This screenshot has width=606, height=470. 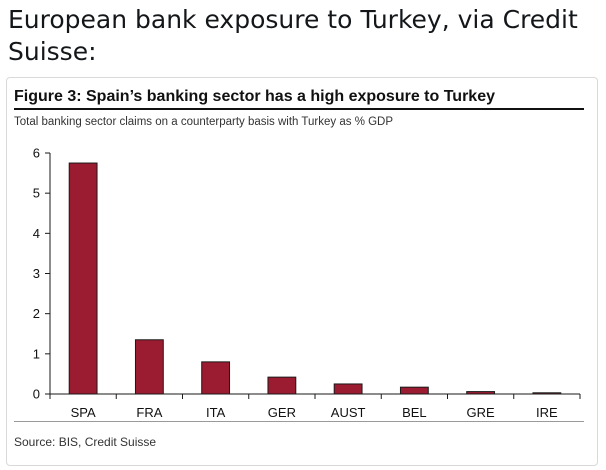 What do you see at coordinates (299, 109) in the screenshot?
I see `title-divider` at bounding box center [299, 109].